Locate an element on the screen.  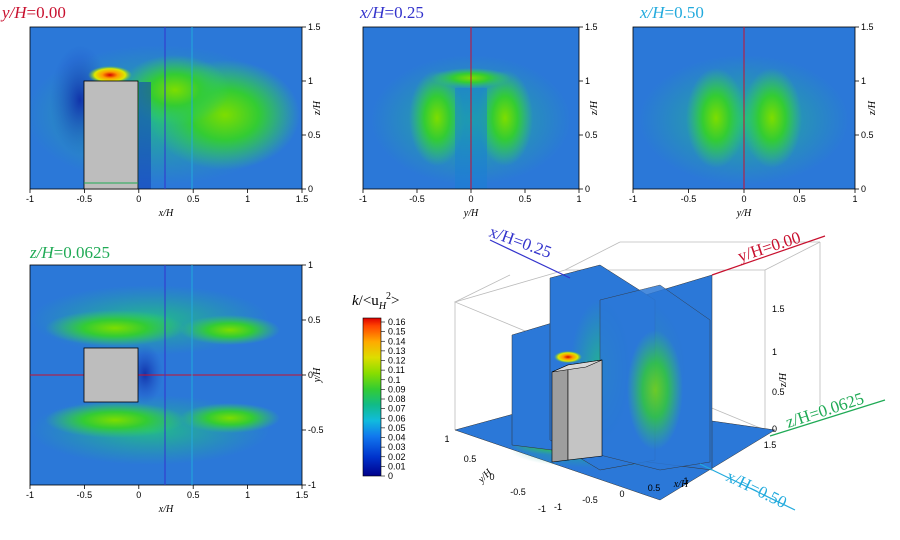
x-axis-label: x/H is located at coordinates (166, 213).